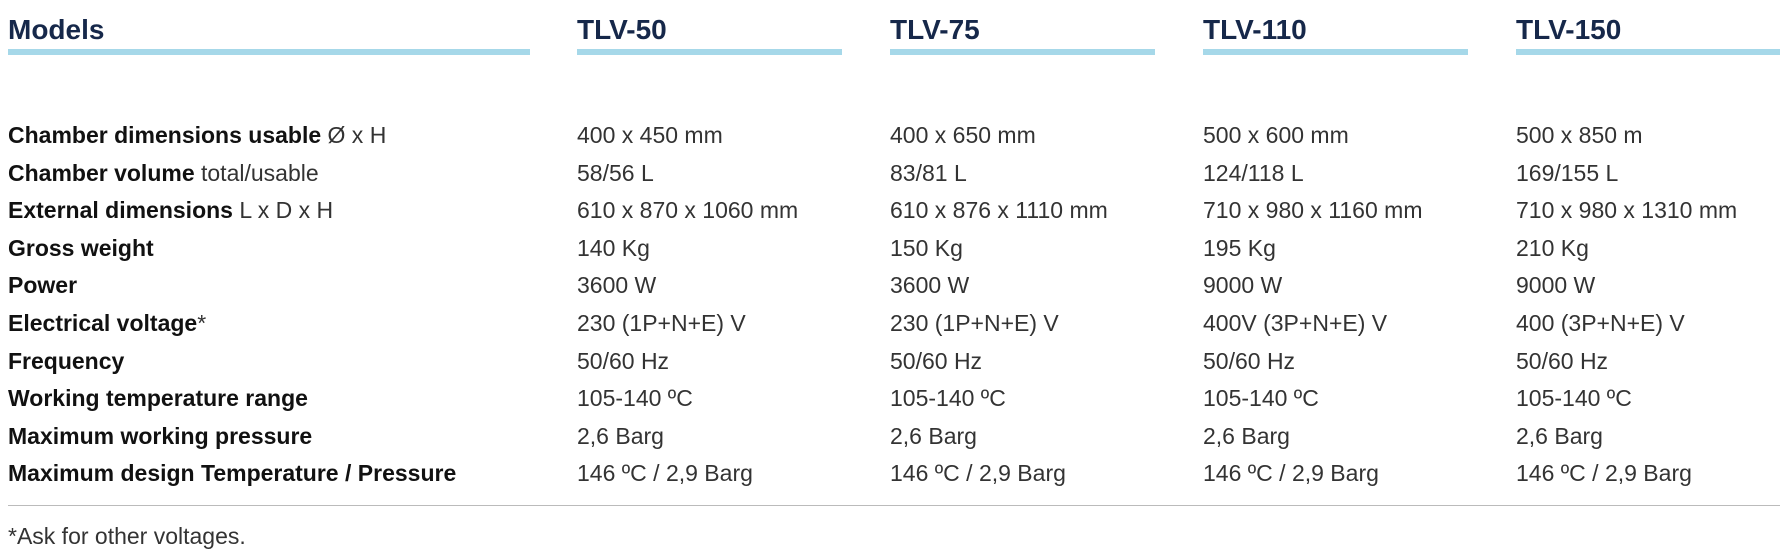  I want to click on row-label: Frequency, so click(66, 361).